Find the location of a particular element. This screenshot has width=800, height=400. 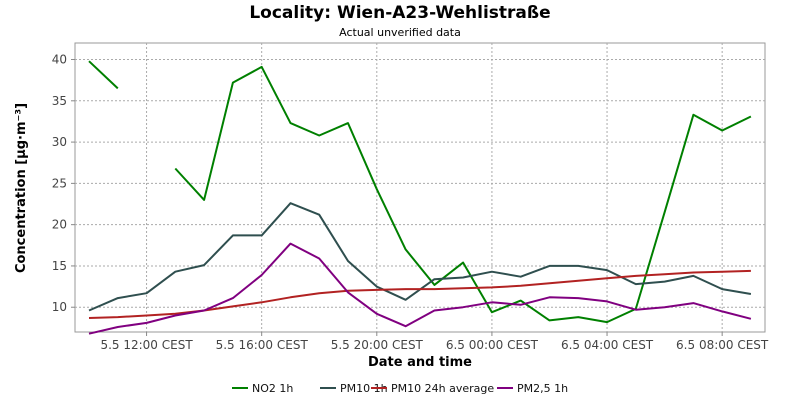

x-tick-label: 5.5 16:00 CEST is located at coordinates (262, 345).